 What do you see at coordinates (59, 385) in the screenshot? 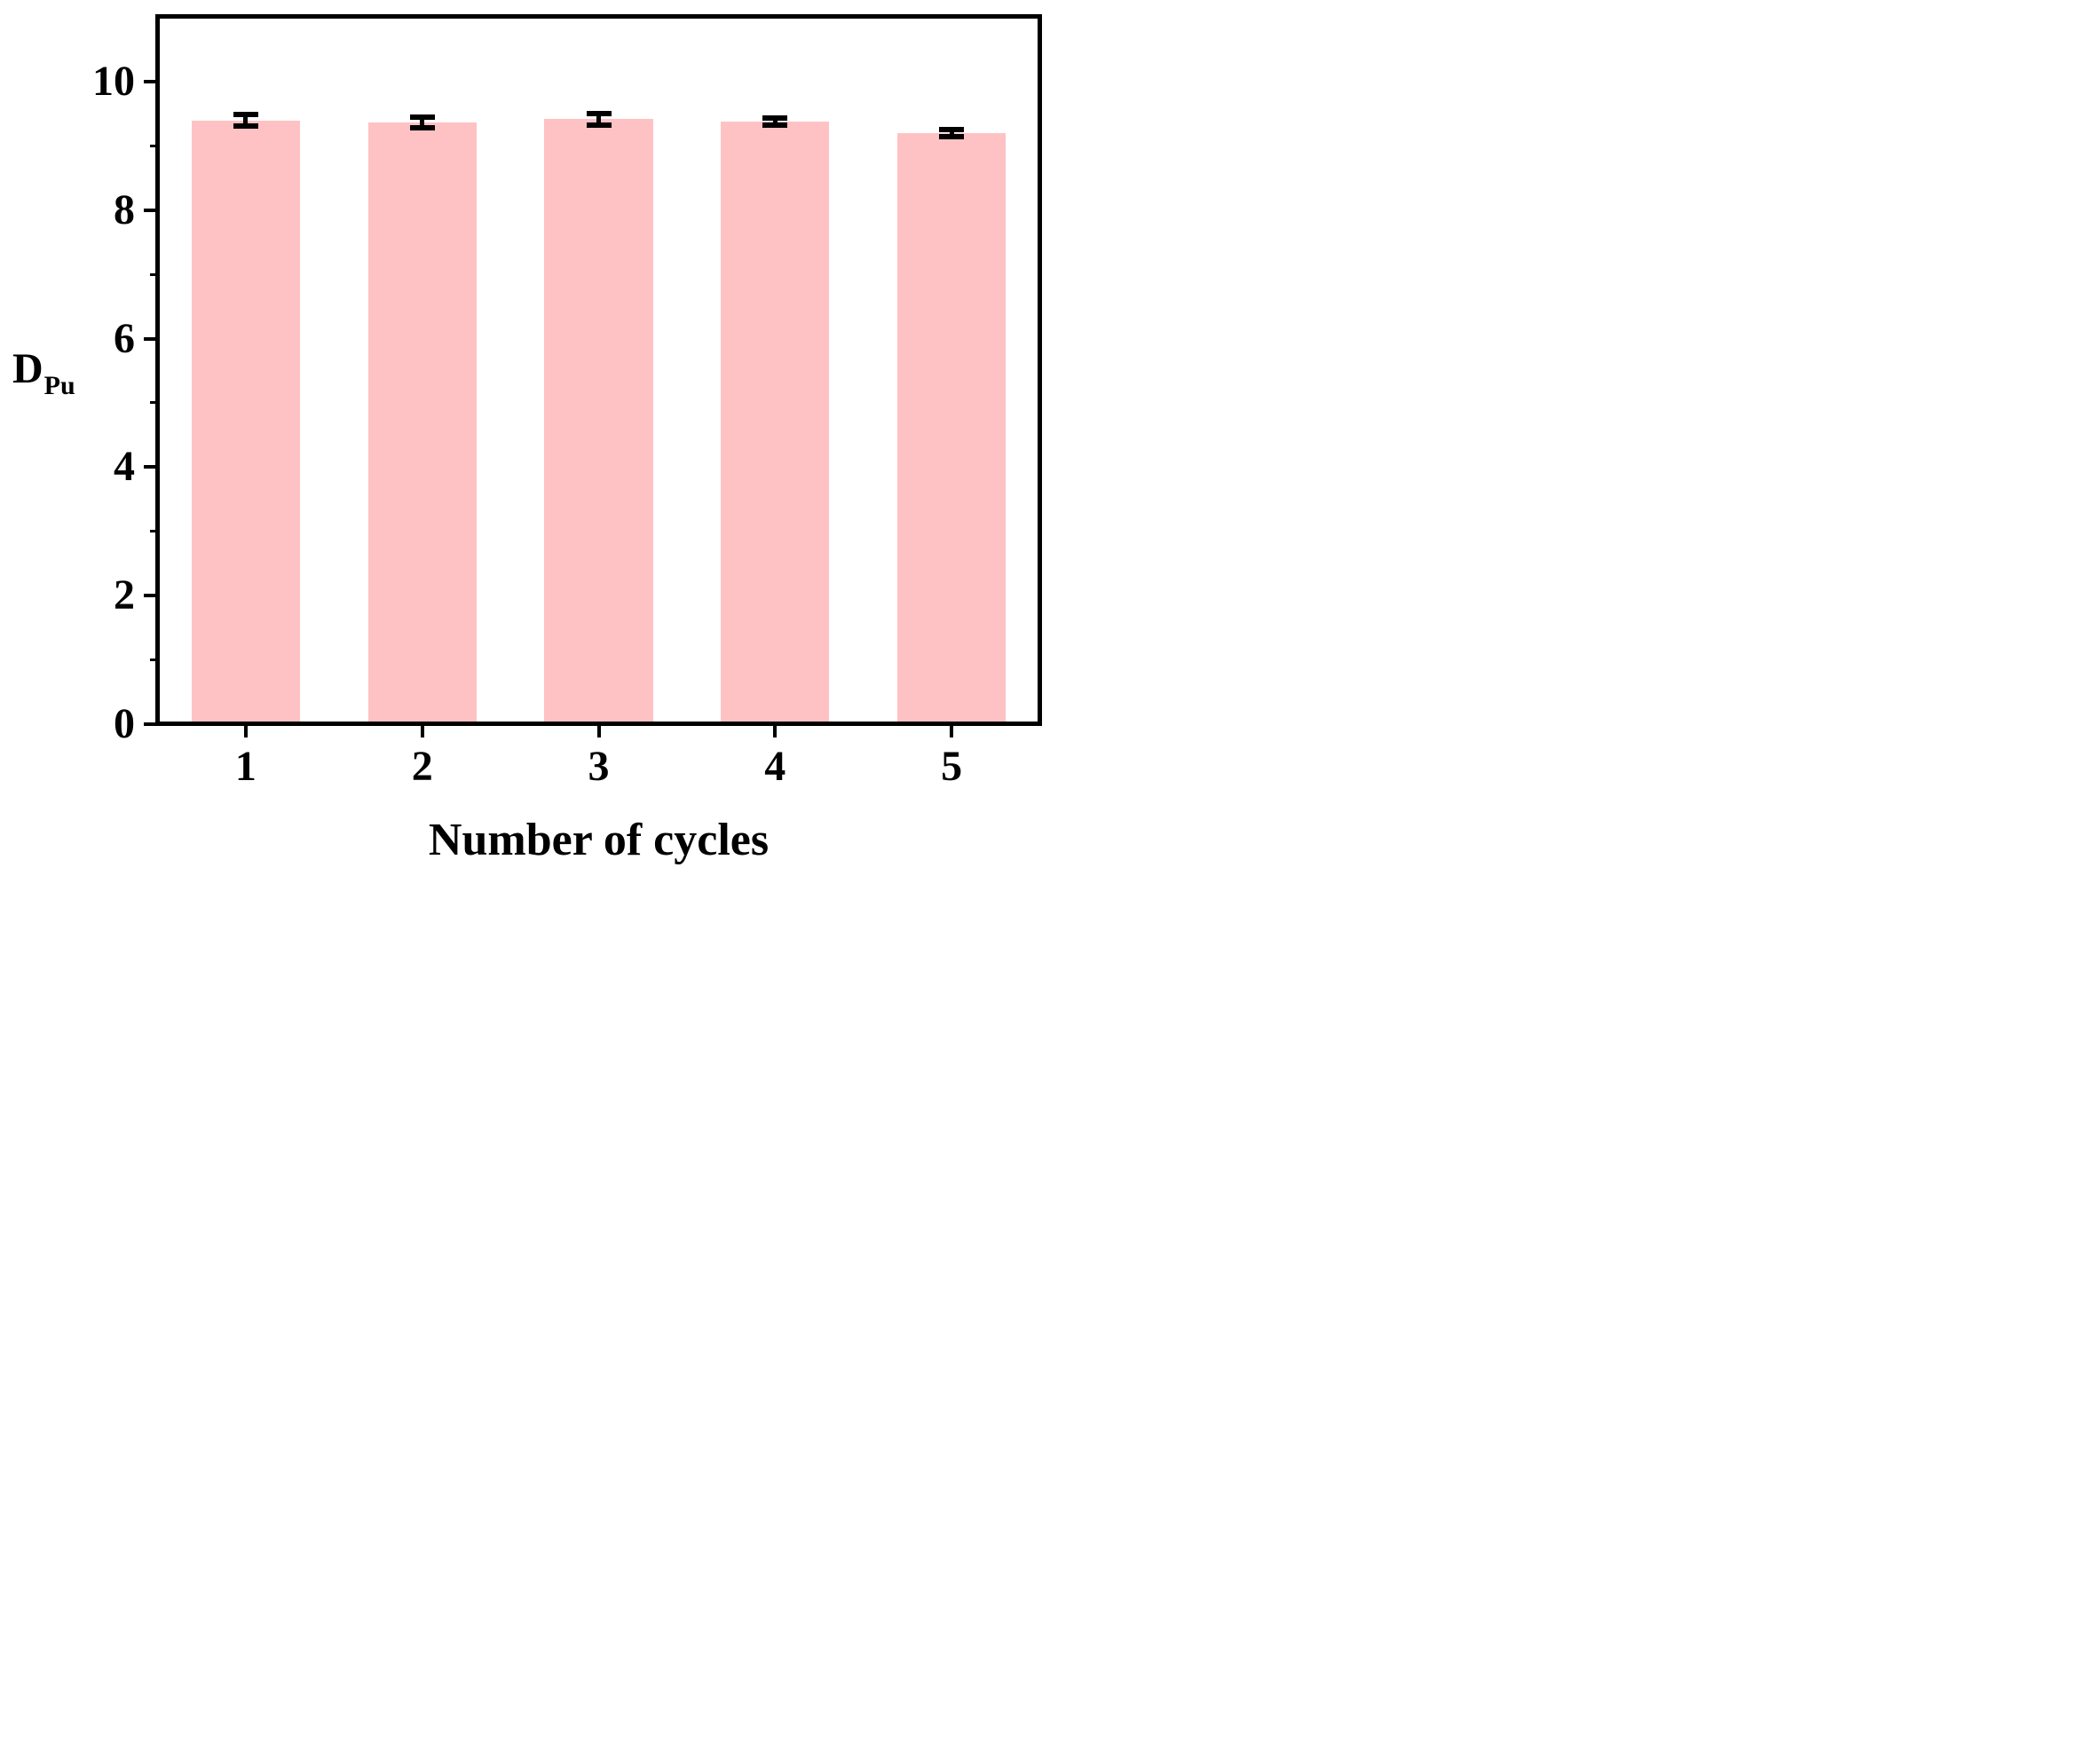
I see `y-axis-title-subscript: Pu` at bounding box center [59, 385].